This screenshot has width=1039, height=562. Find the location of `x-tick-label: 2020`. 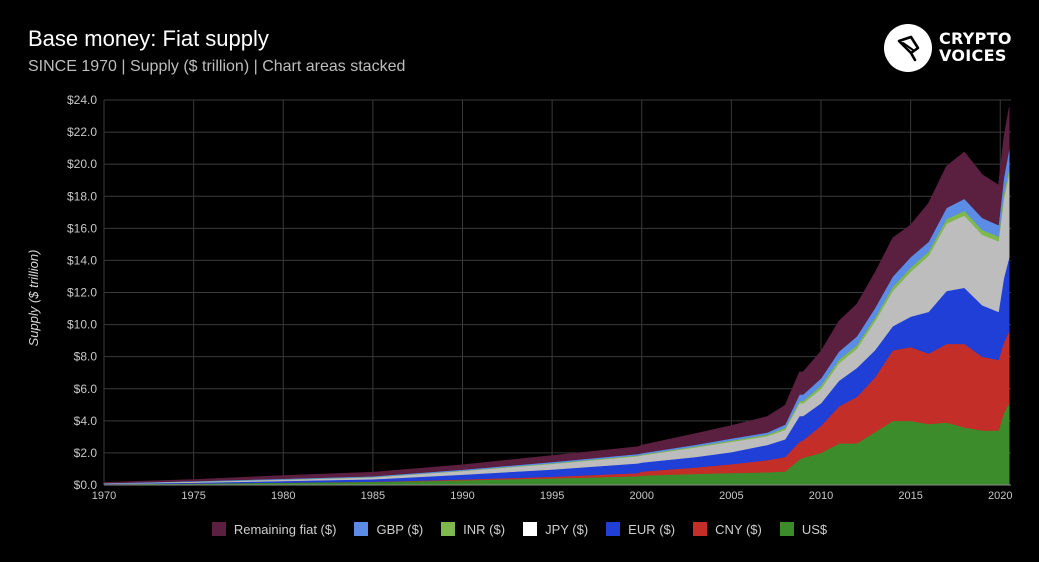

x-tick-label: 2020 is located at coordinates (1000, 496).